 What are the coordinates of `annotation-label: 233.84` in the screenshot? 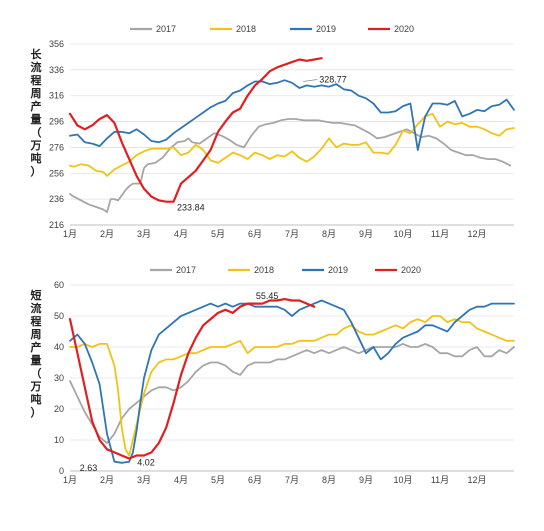 It's located at (191, 208).